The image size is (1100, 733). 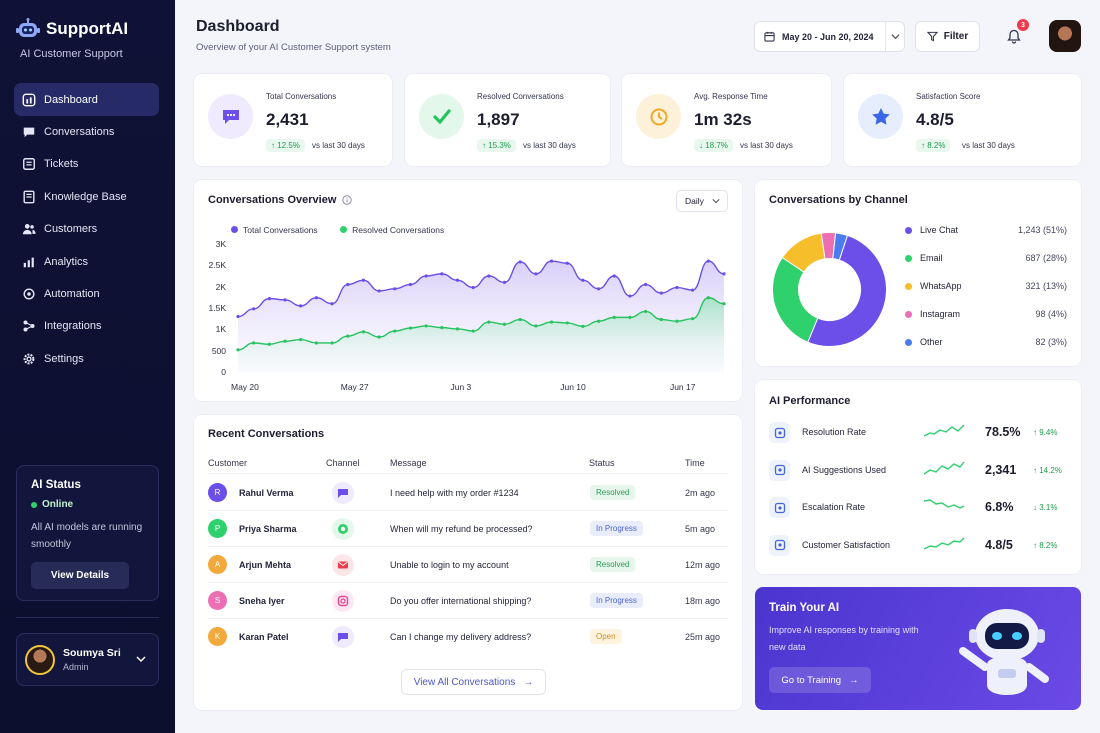 I want to click on sidebar-item-integrations: Integrations, so click(x=86, y=326).